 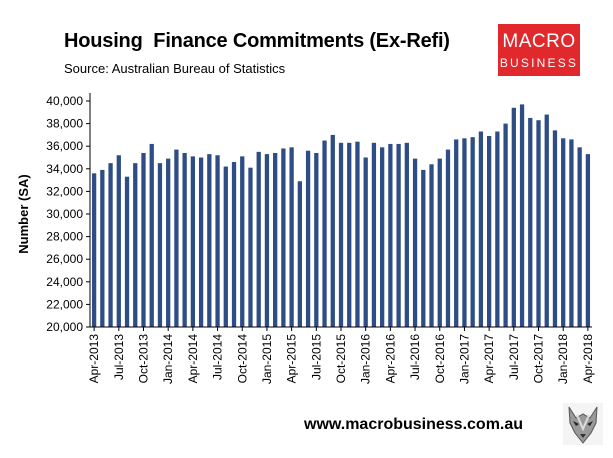 What do you see at coordinates (530, 222) in the screenshot?
I see `bar-Sep-2017` at bounding box center [530, 222].